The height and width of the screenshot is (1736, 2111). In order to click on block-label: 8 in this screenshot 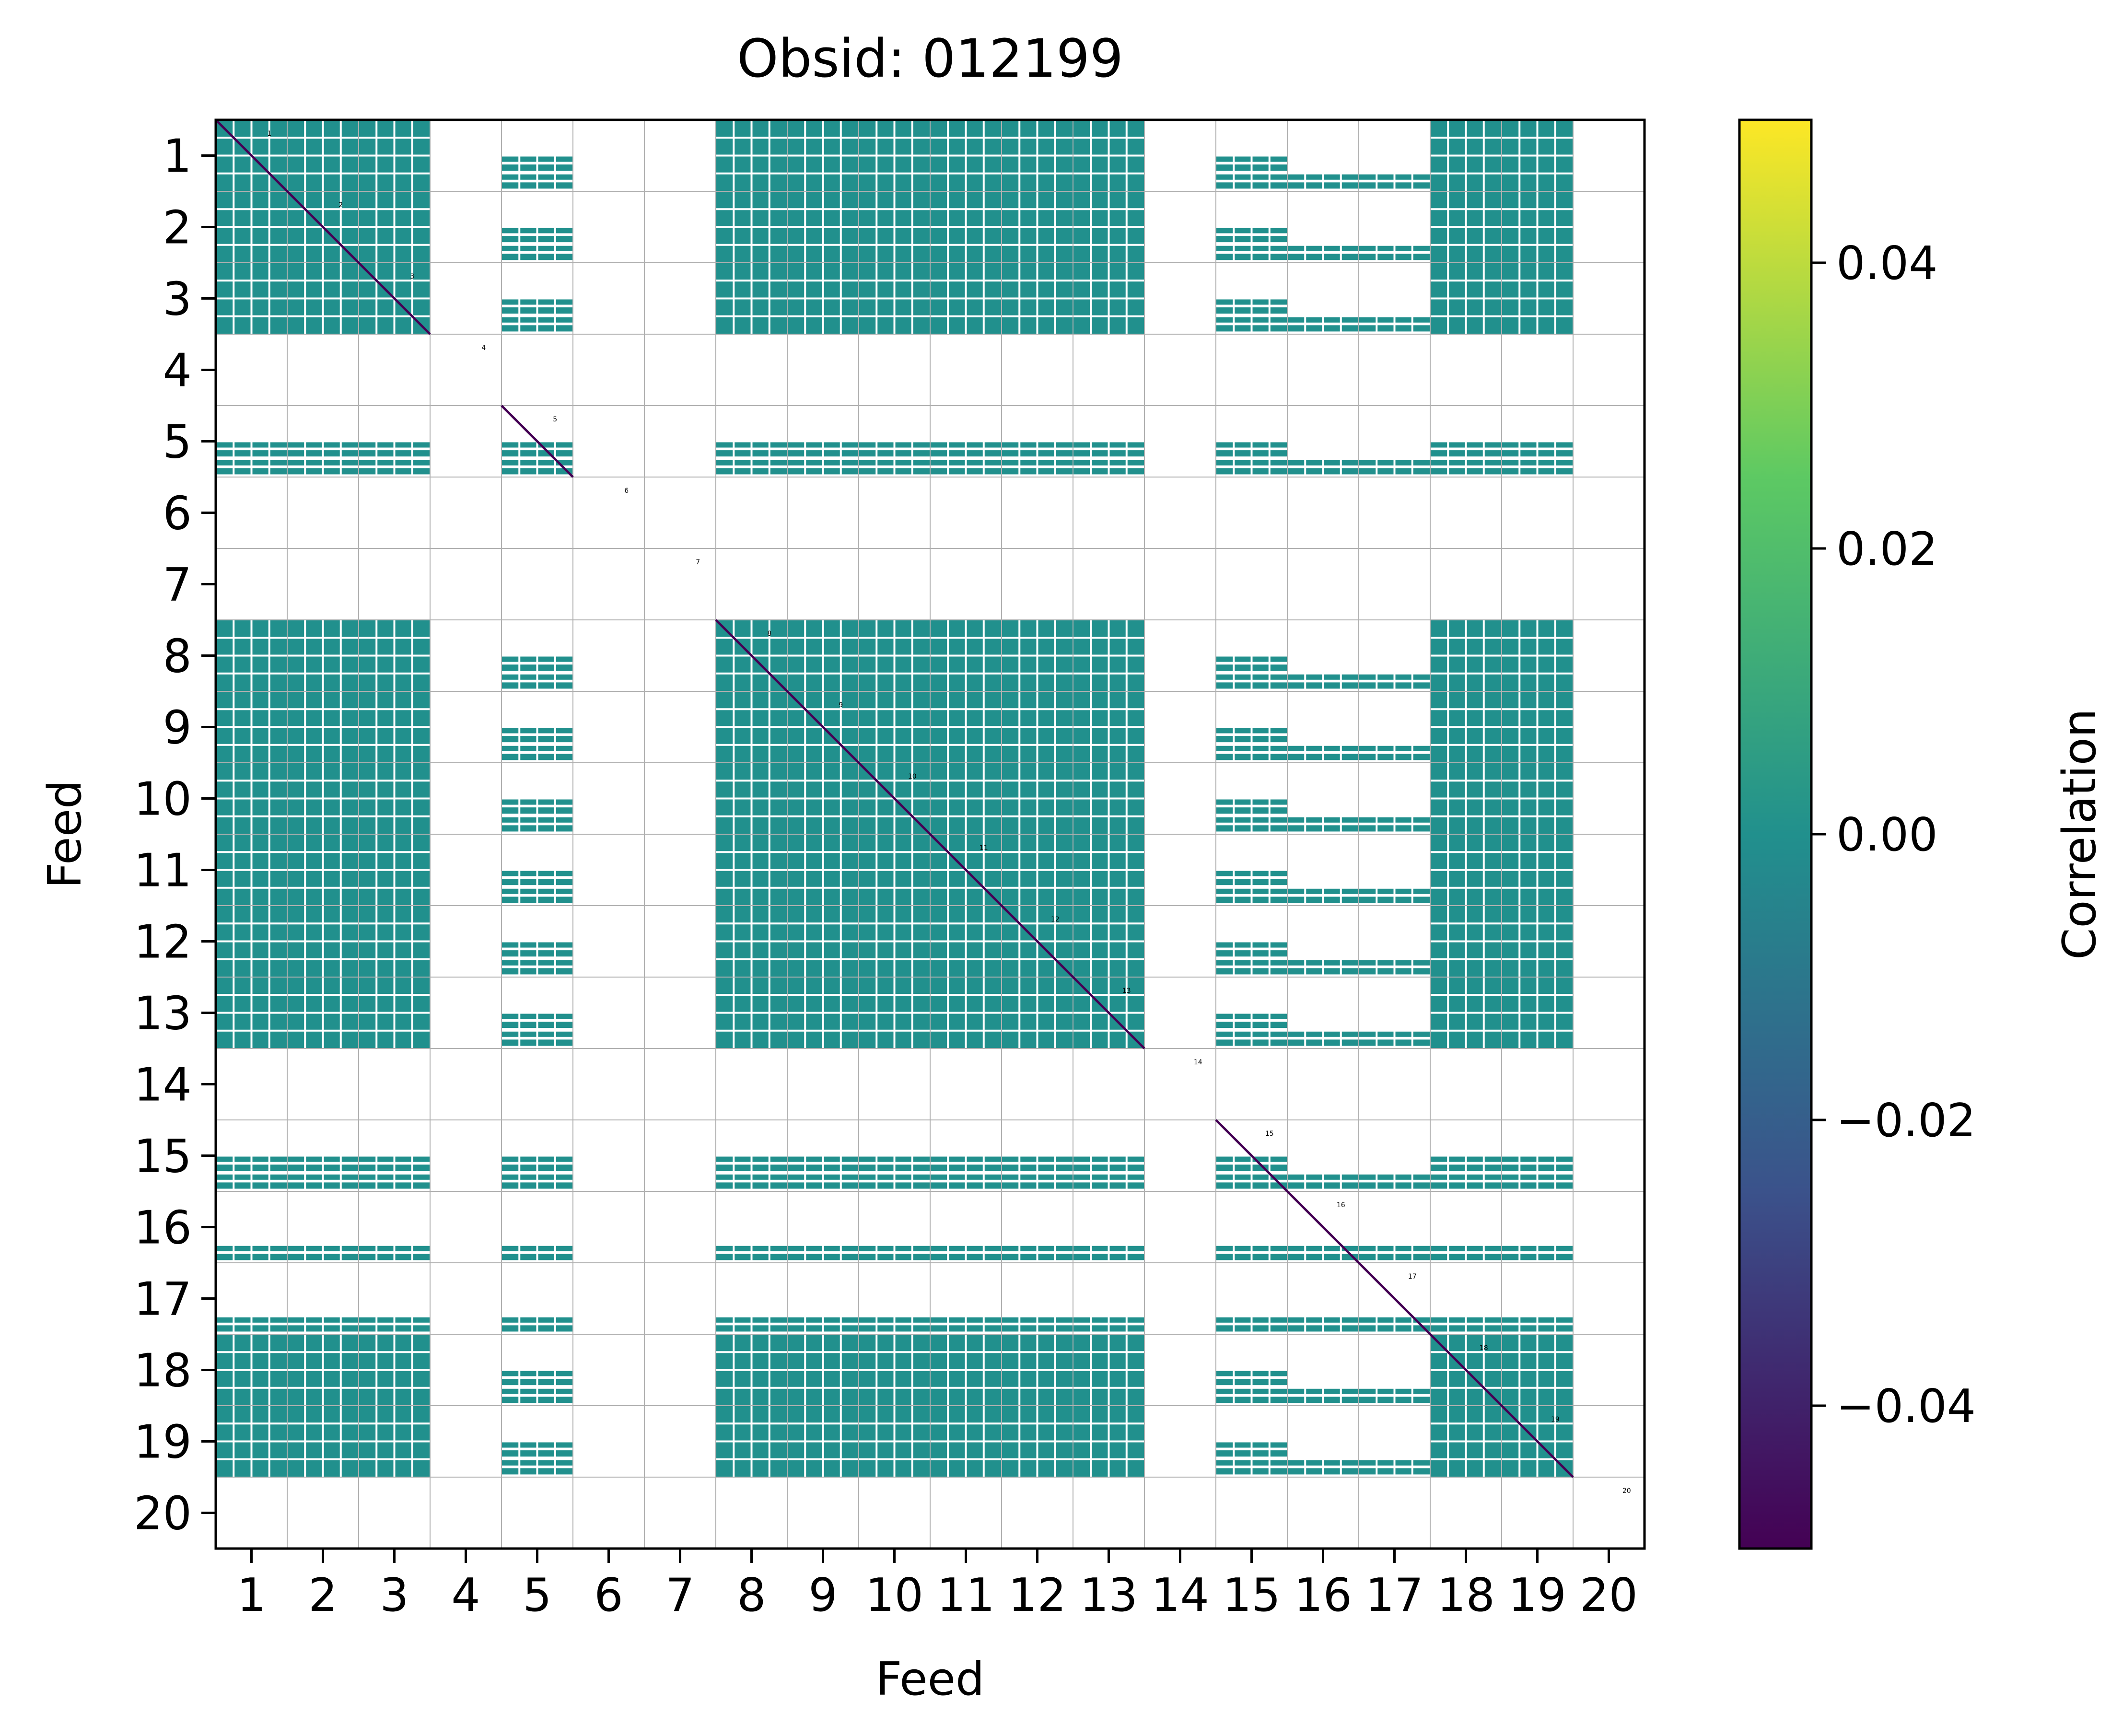, I will do `click(769, 634)`.